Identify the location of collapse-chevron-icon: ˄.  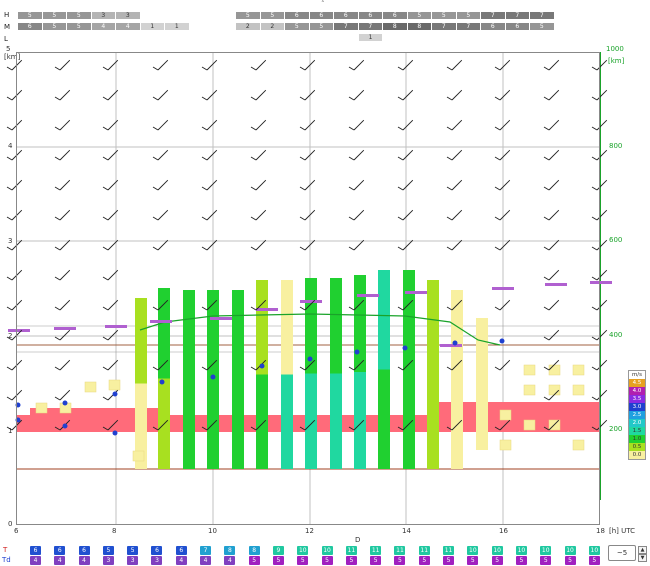
(323, 4).